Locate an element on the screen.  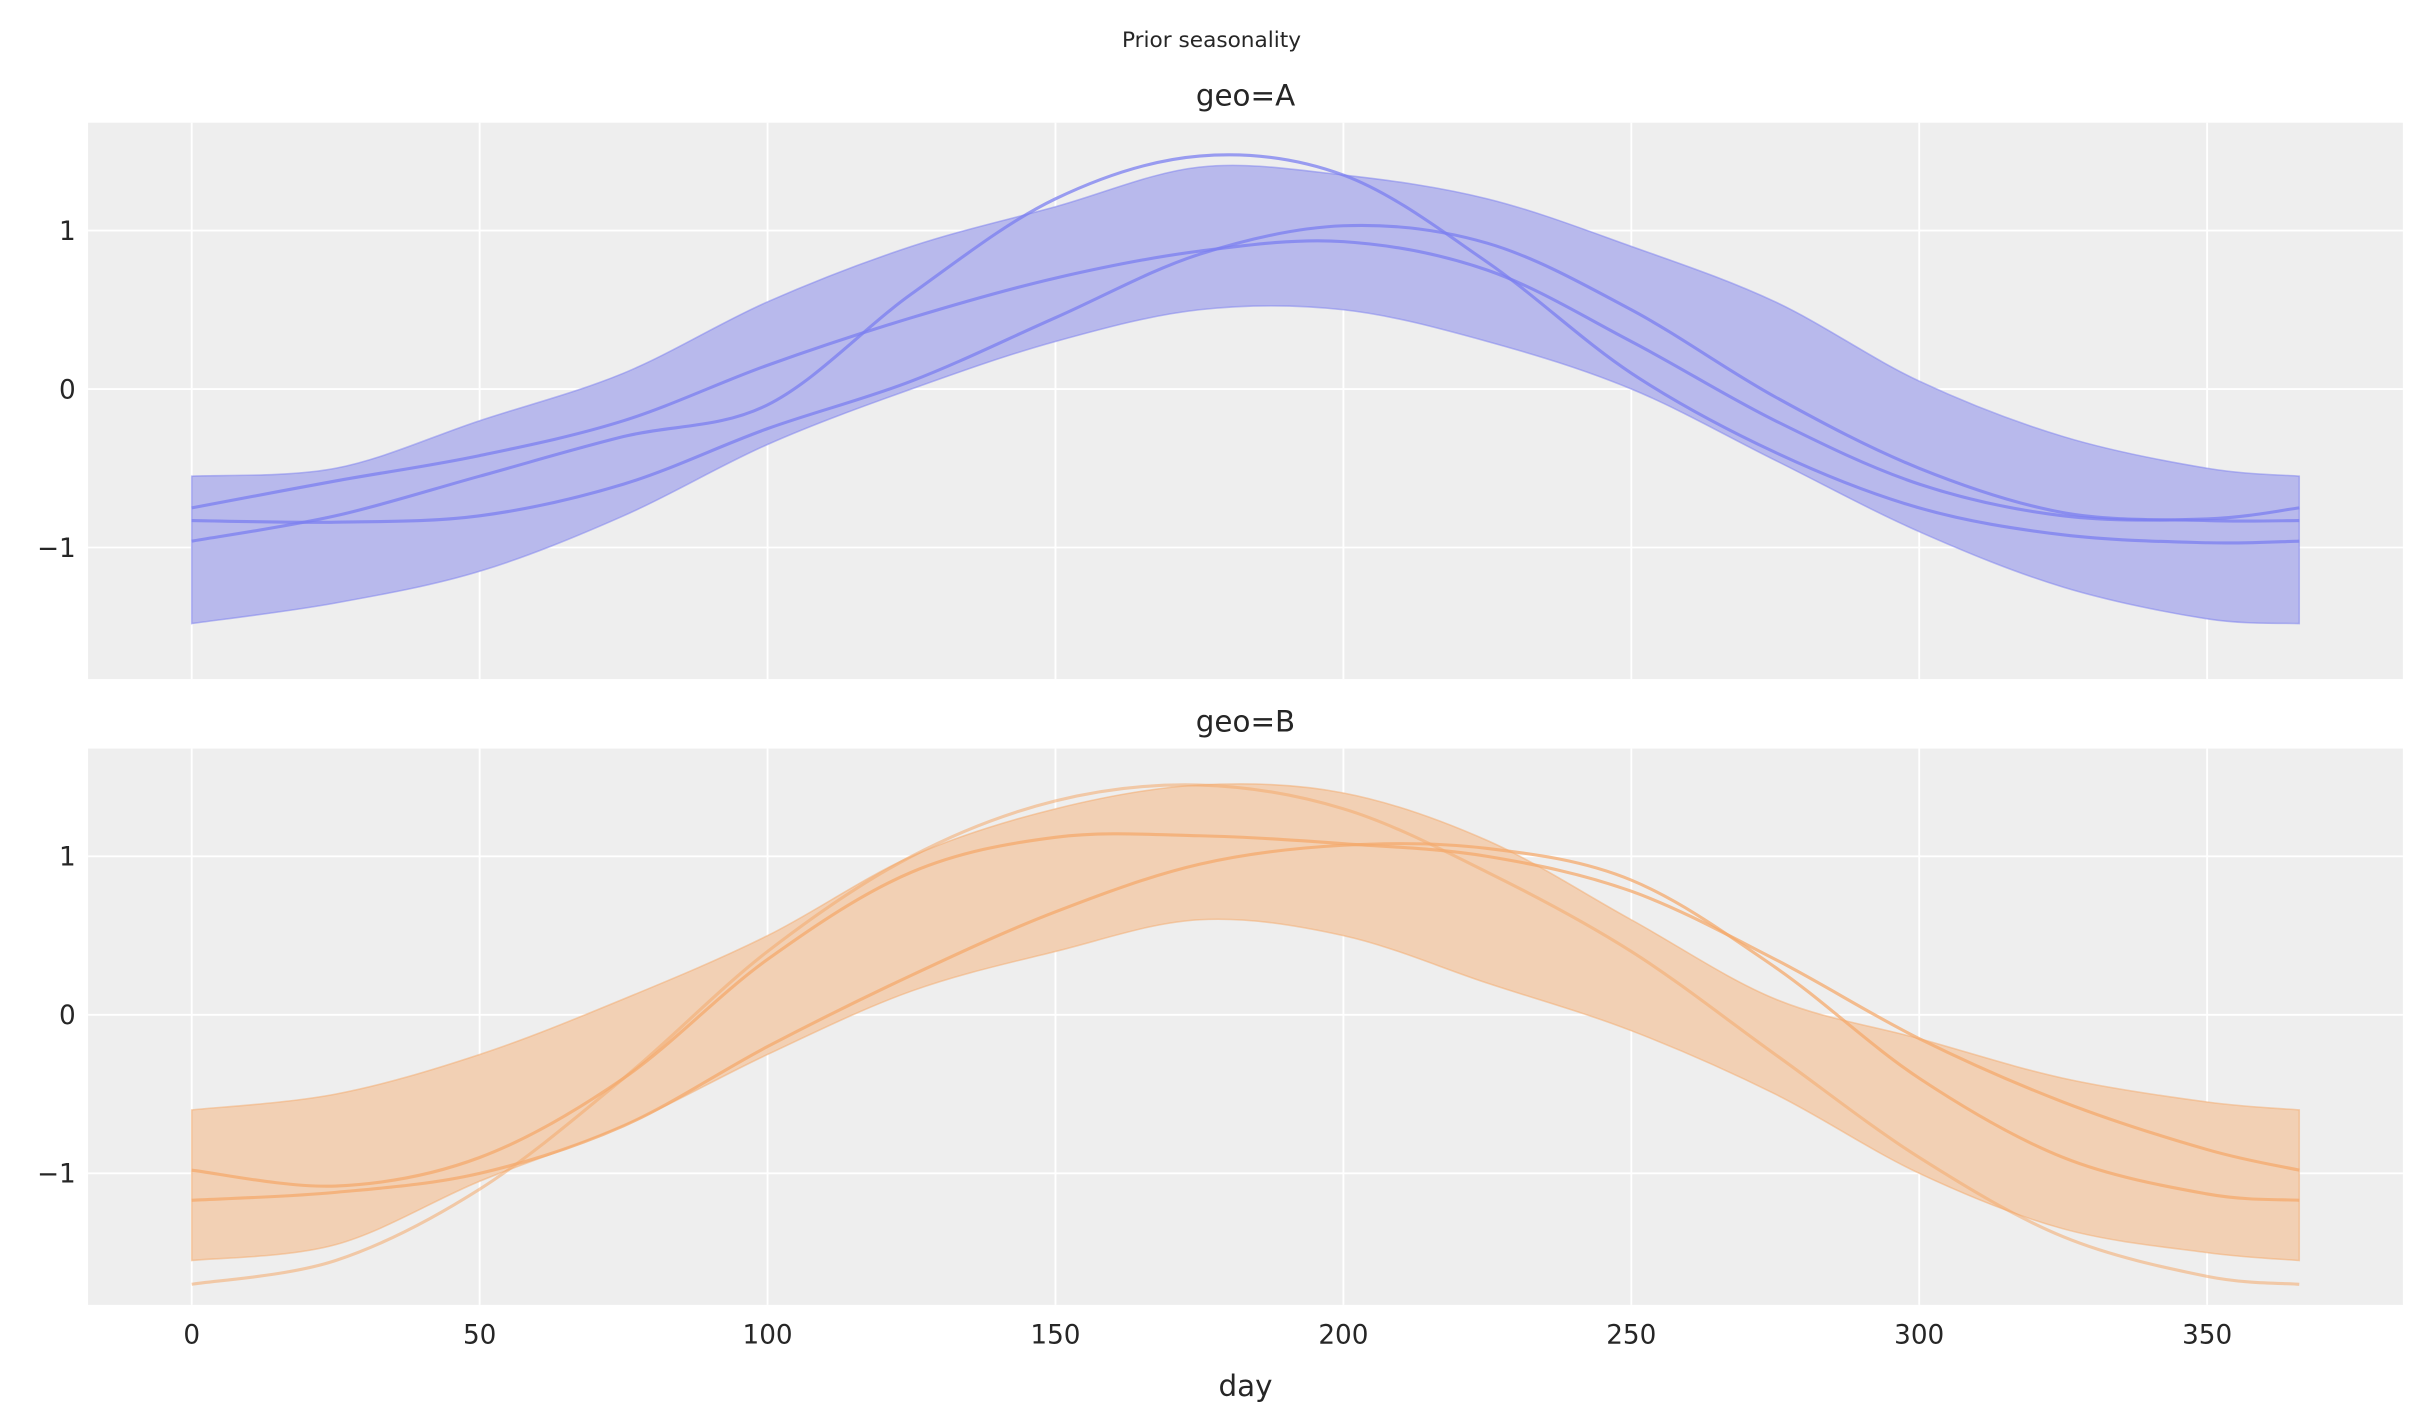
x-tick-label: 150 is located at coordinates (1055, 1336).